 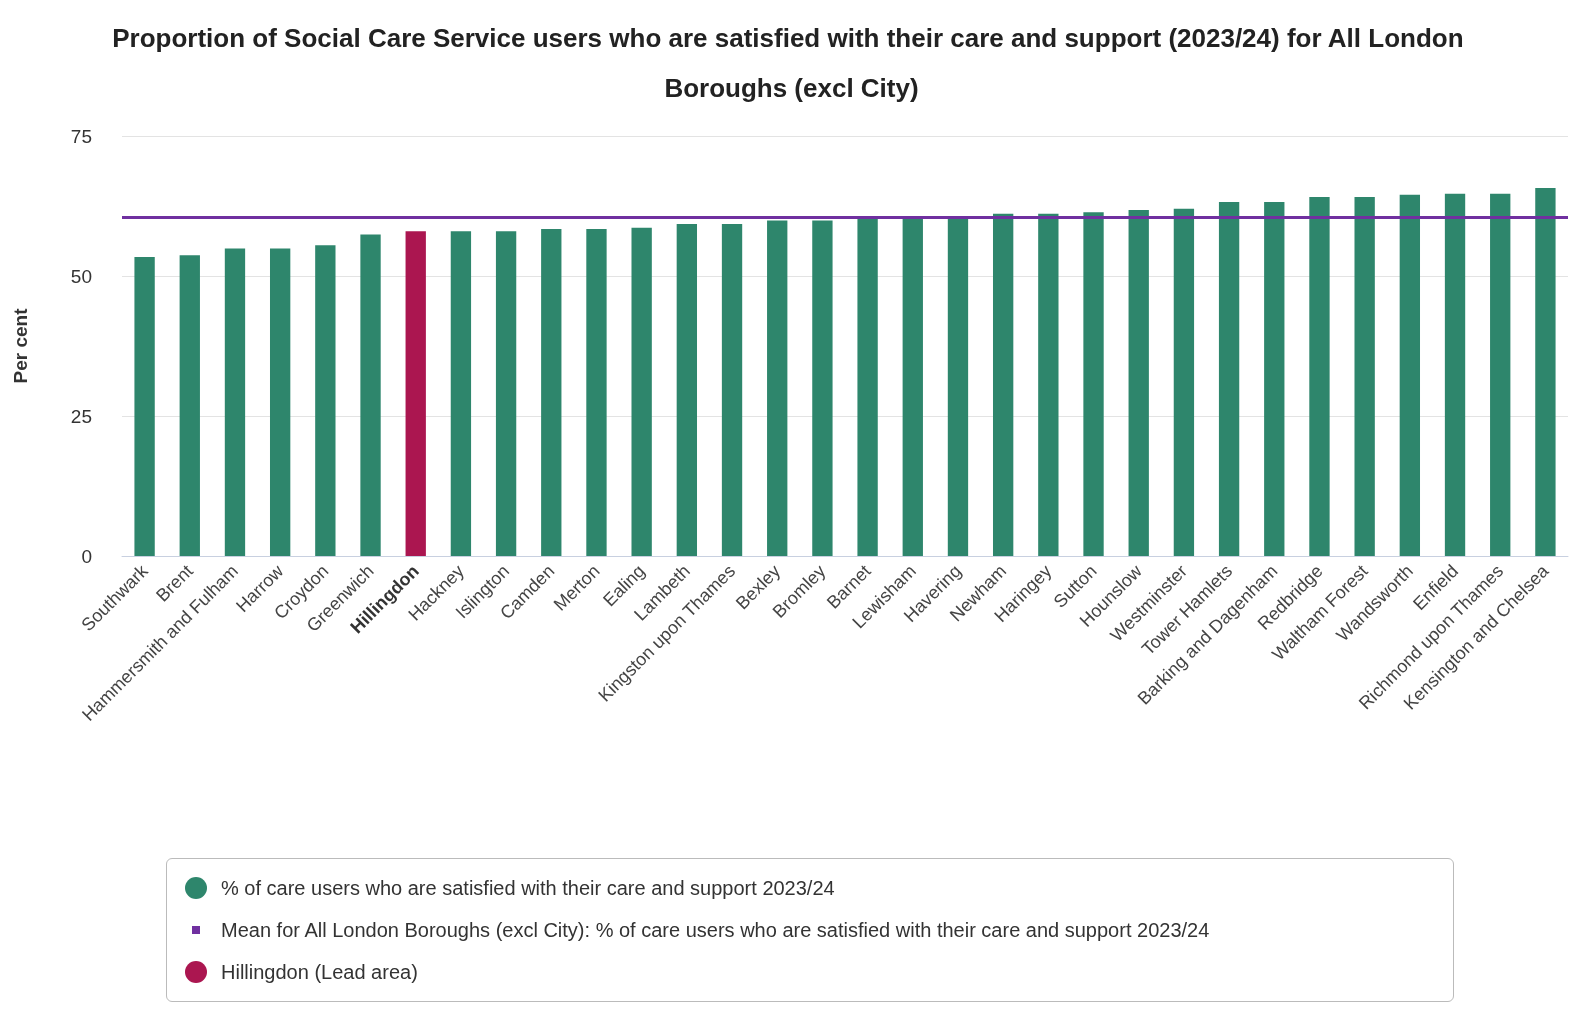 I want to click on legend-label: Mean for All London Boroughs (excl City): % of care users who are satisfied with their care and support 2023/24, so click(x=715, y=930).